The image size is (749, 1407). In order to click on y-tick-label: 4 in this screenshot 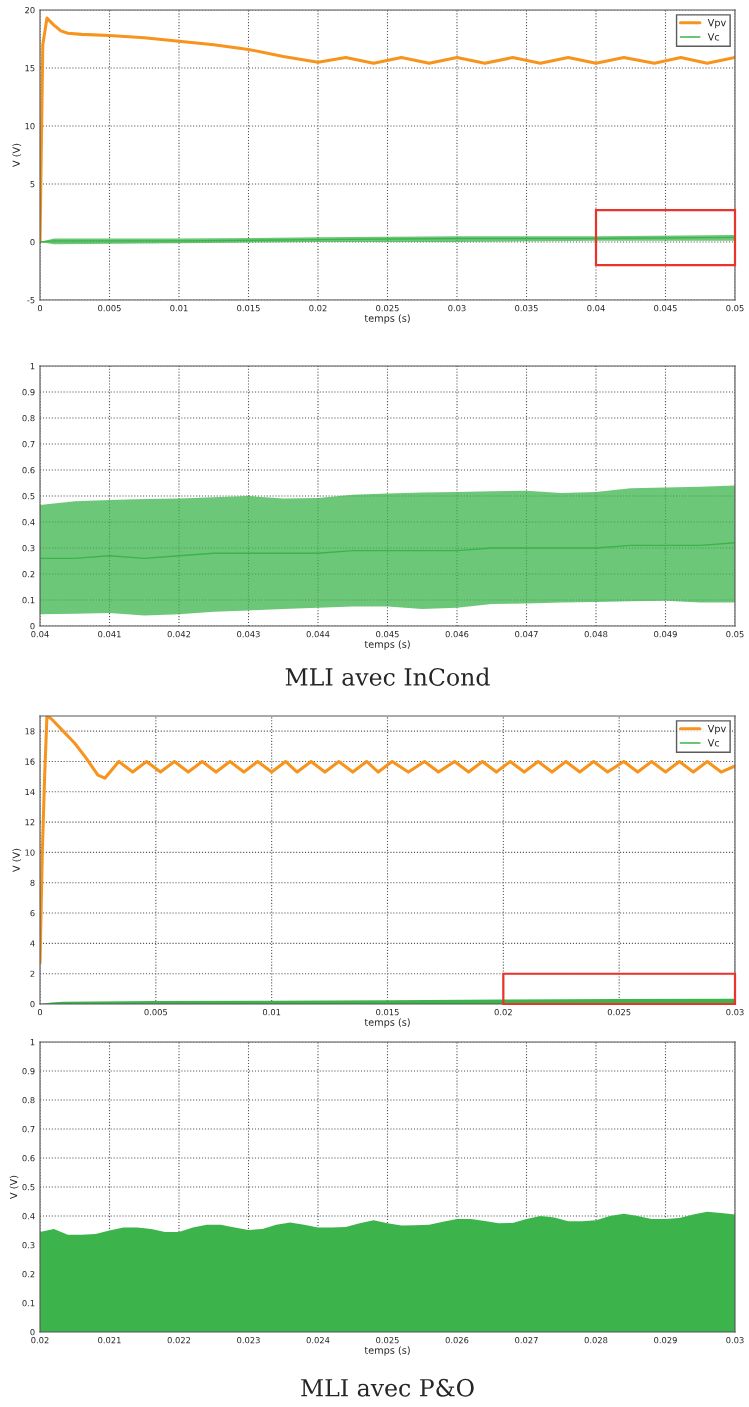, I will do `click(32, 943)`.